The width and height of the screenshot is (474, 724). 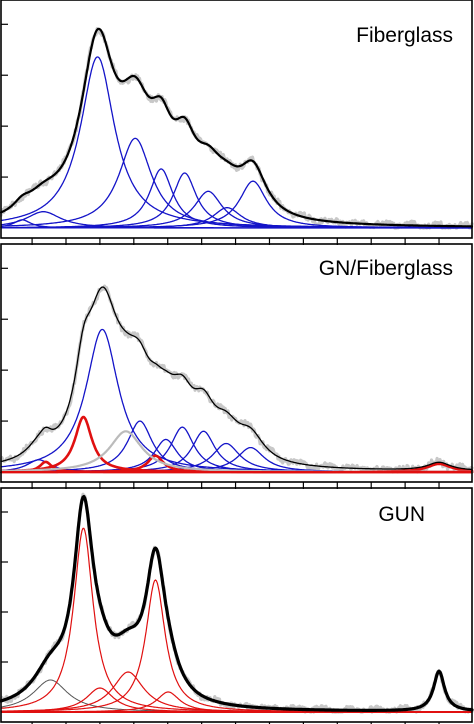 What do you see at coordinates (404, 35) in the screenshot?
I see `panel-label-fiberglass: Fiberglass` at bounding box center [404, 35].